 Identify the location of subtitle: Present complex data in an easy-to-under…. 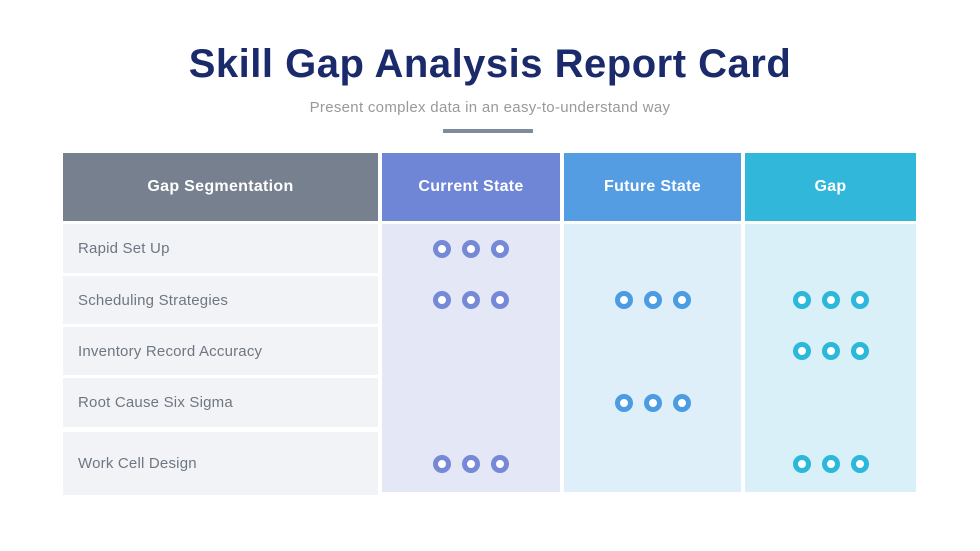
(490, 107).